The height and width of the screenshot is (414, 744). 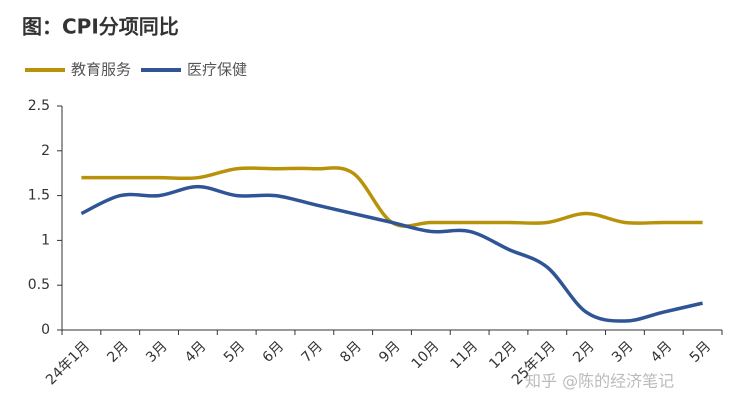 I want to click on x-tick-label: 24年1月, so click(x=68, y=363).